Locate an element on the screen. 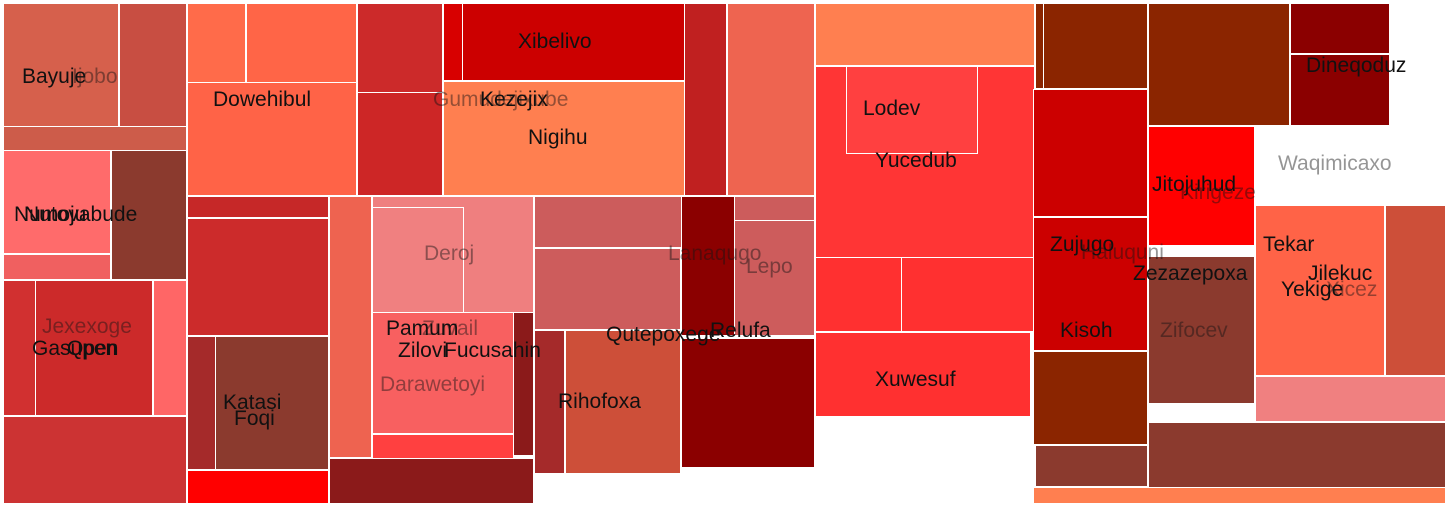 The height and width of the screenshot is (507, 1446). treemap-label: Qutepoxege is located at coordinates (663, 334).